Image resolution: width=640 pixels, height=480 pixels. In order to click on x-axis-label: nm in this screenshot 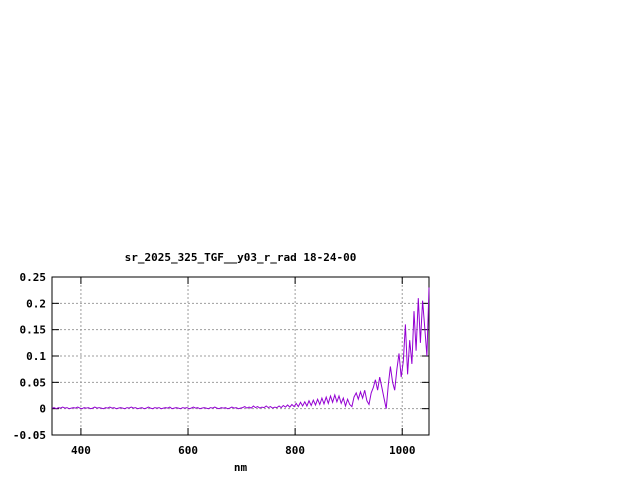, I will do `click(240, 467)`.